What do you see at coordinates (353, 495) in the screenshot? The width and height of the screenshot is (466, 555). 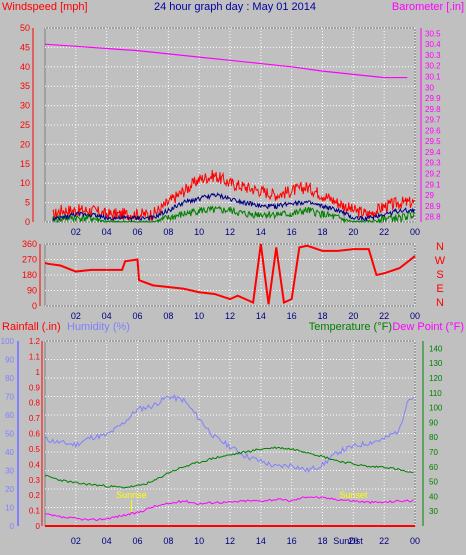 I see `sunset-label: Sunset` at bounding box center [353, 495].